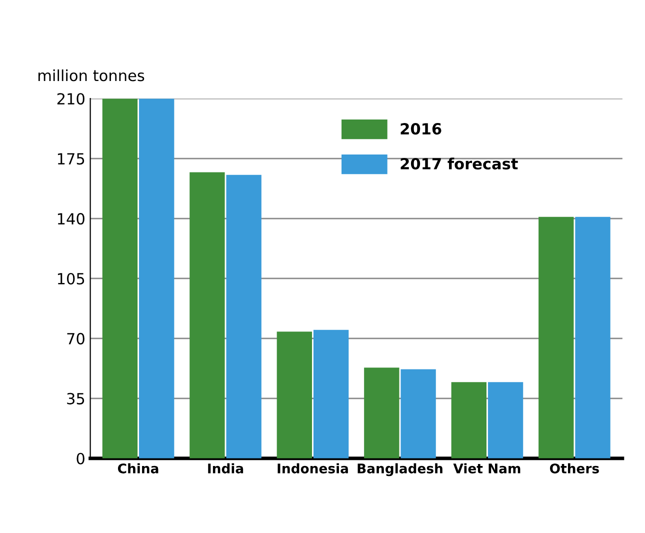 The image size is (645, 533). Describe the element at coordinates (71, 218) in the screenshot. I see `y-tick-label: 140` at that location.